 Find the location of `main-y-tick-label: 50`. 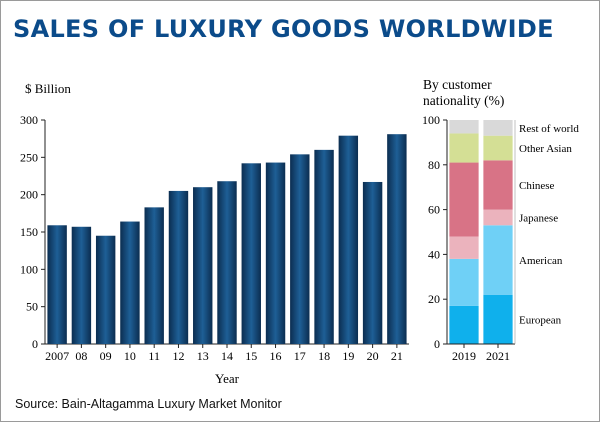

main-y-tick-label: 50 is located at coordinates (32, 307).